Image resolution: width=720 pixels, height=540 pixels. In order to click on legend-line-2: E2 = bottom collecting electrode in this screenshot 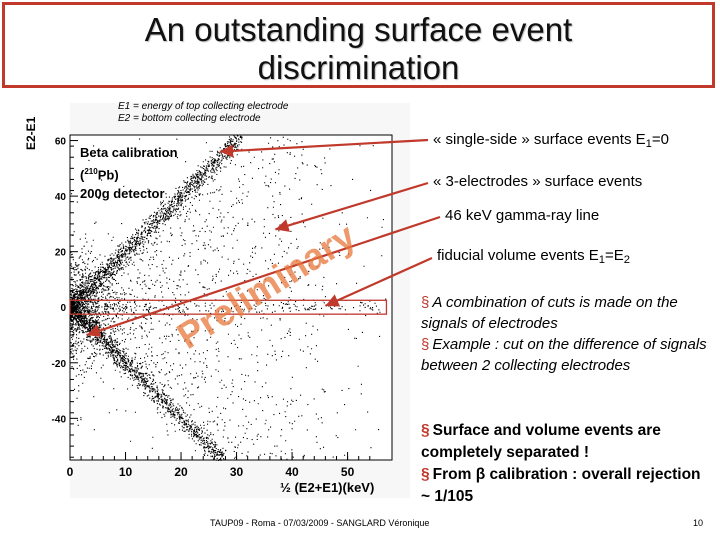, I will do `click(189, 118)`.